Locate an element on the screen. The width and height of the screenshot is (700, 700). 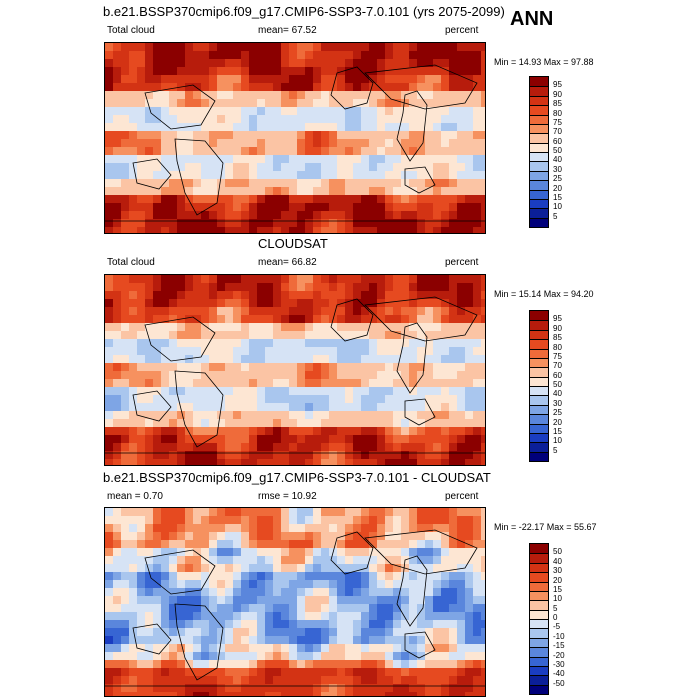
panel-3-minmax: Min = -22.17 Max = 55.67 is located at coordinates (545, 527).